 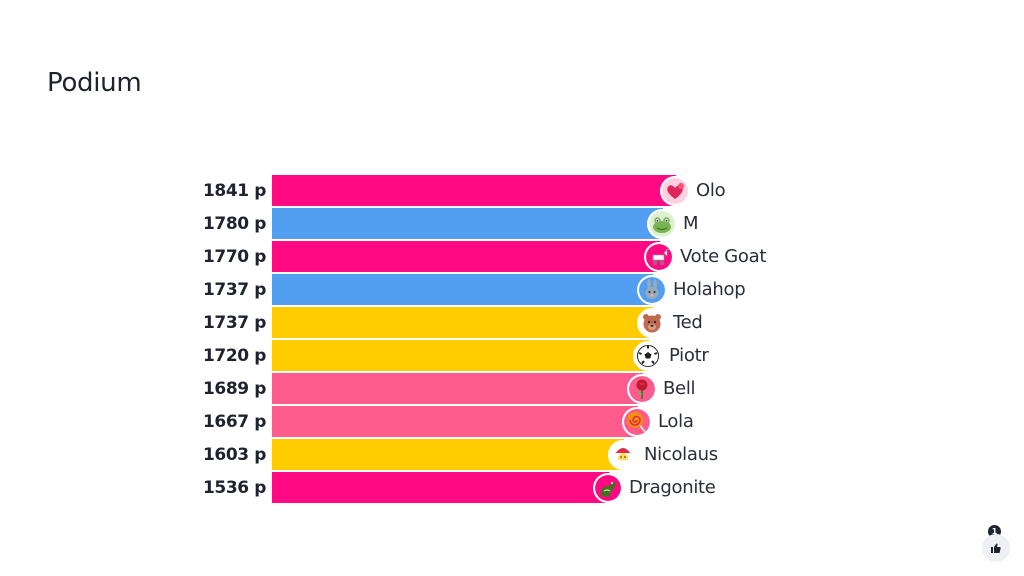 I want to click on player-name: Bell, so click(x=679, y=388).